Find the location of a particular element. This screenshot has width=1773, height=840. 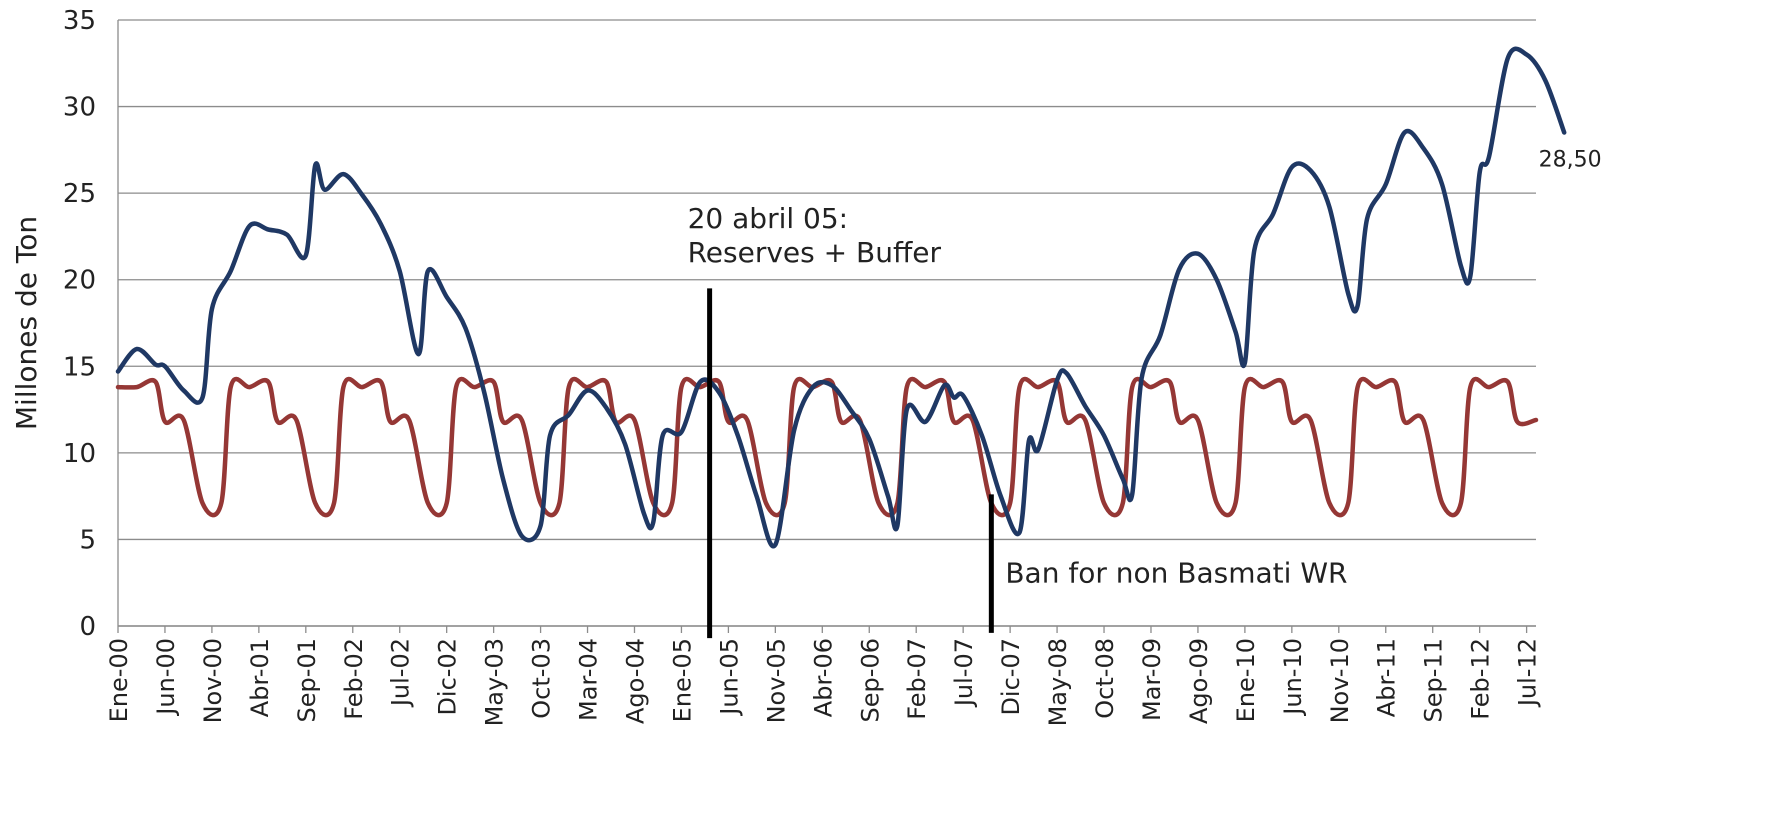

x-tick-label: Dic-02 is located at coordinates (448, 677).